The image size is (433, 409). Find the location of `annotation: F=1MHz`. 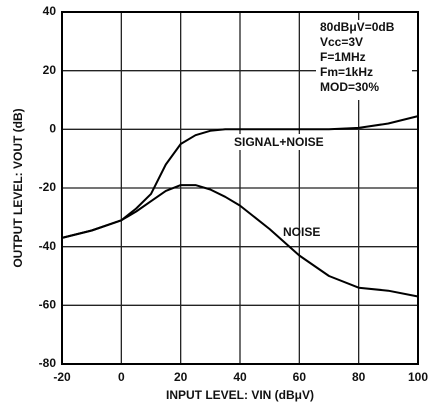

annotation: F=1MHz is located at coordinates (343, 57).